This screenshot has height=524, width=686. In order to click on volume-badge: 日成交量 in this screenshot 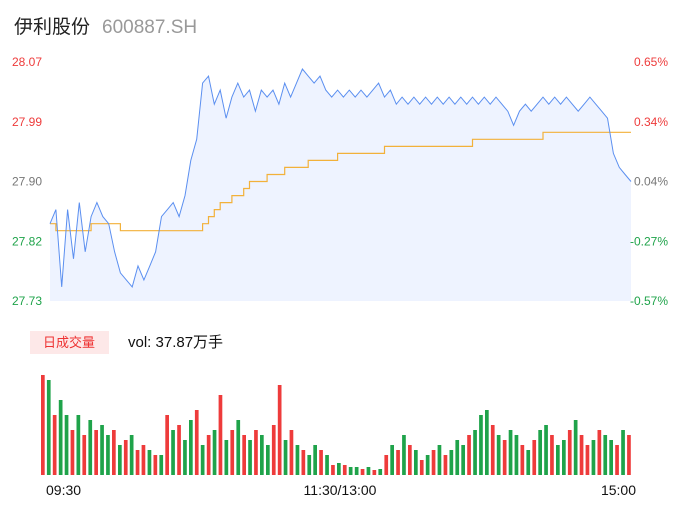, I will do `click(69, 342)`.